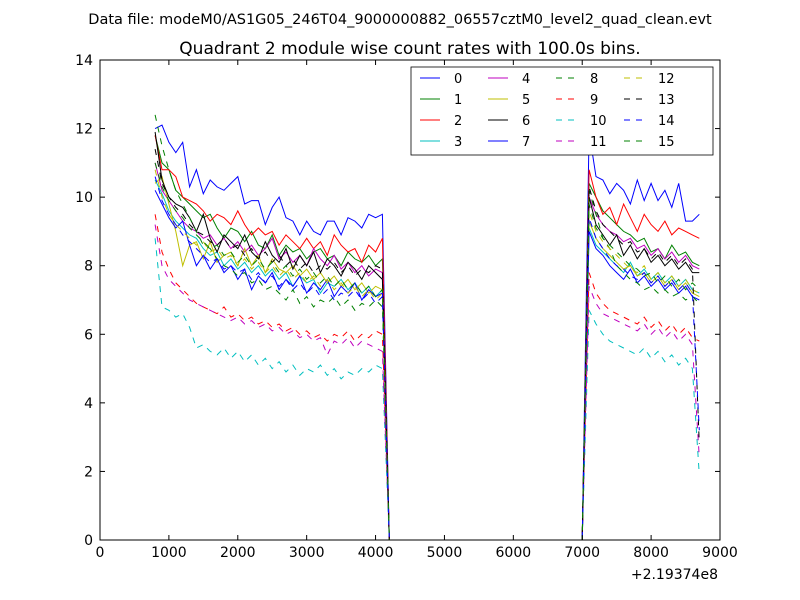 This screenshot has width=800, height=600. What do you see at coordinates (594, 79) in the screenshot?
I see `legend-label-8: 8` at bounding box center [594, 79].